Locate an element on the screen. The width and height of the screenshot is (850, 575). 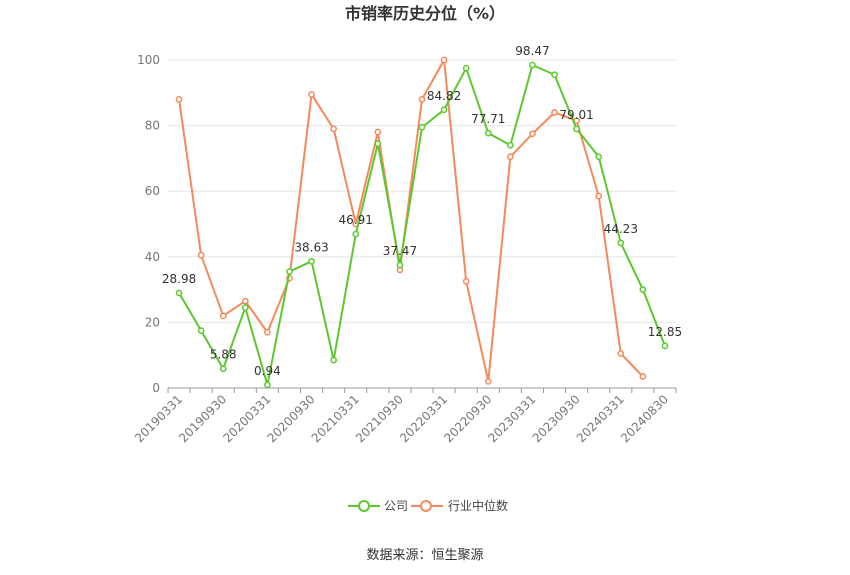
data-label: 5.88 is located at coordinates (223, 355).